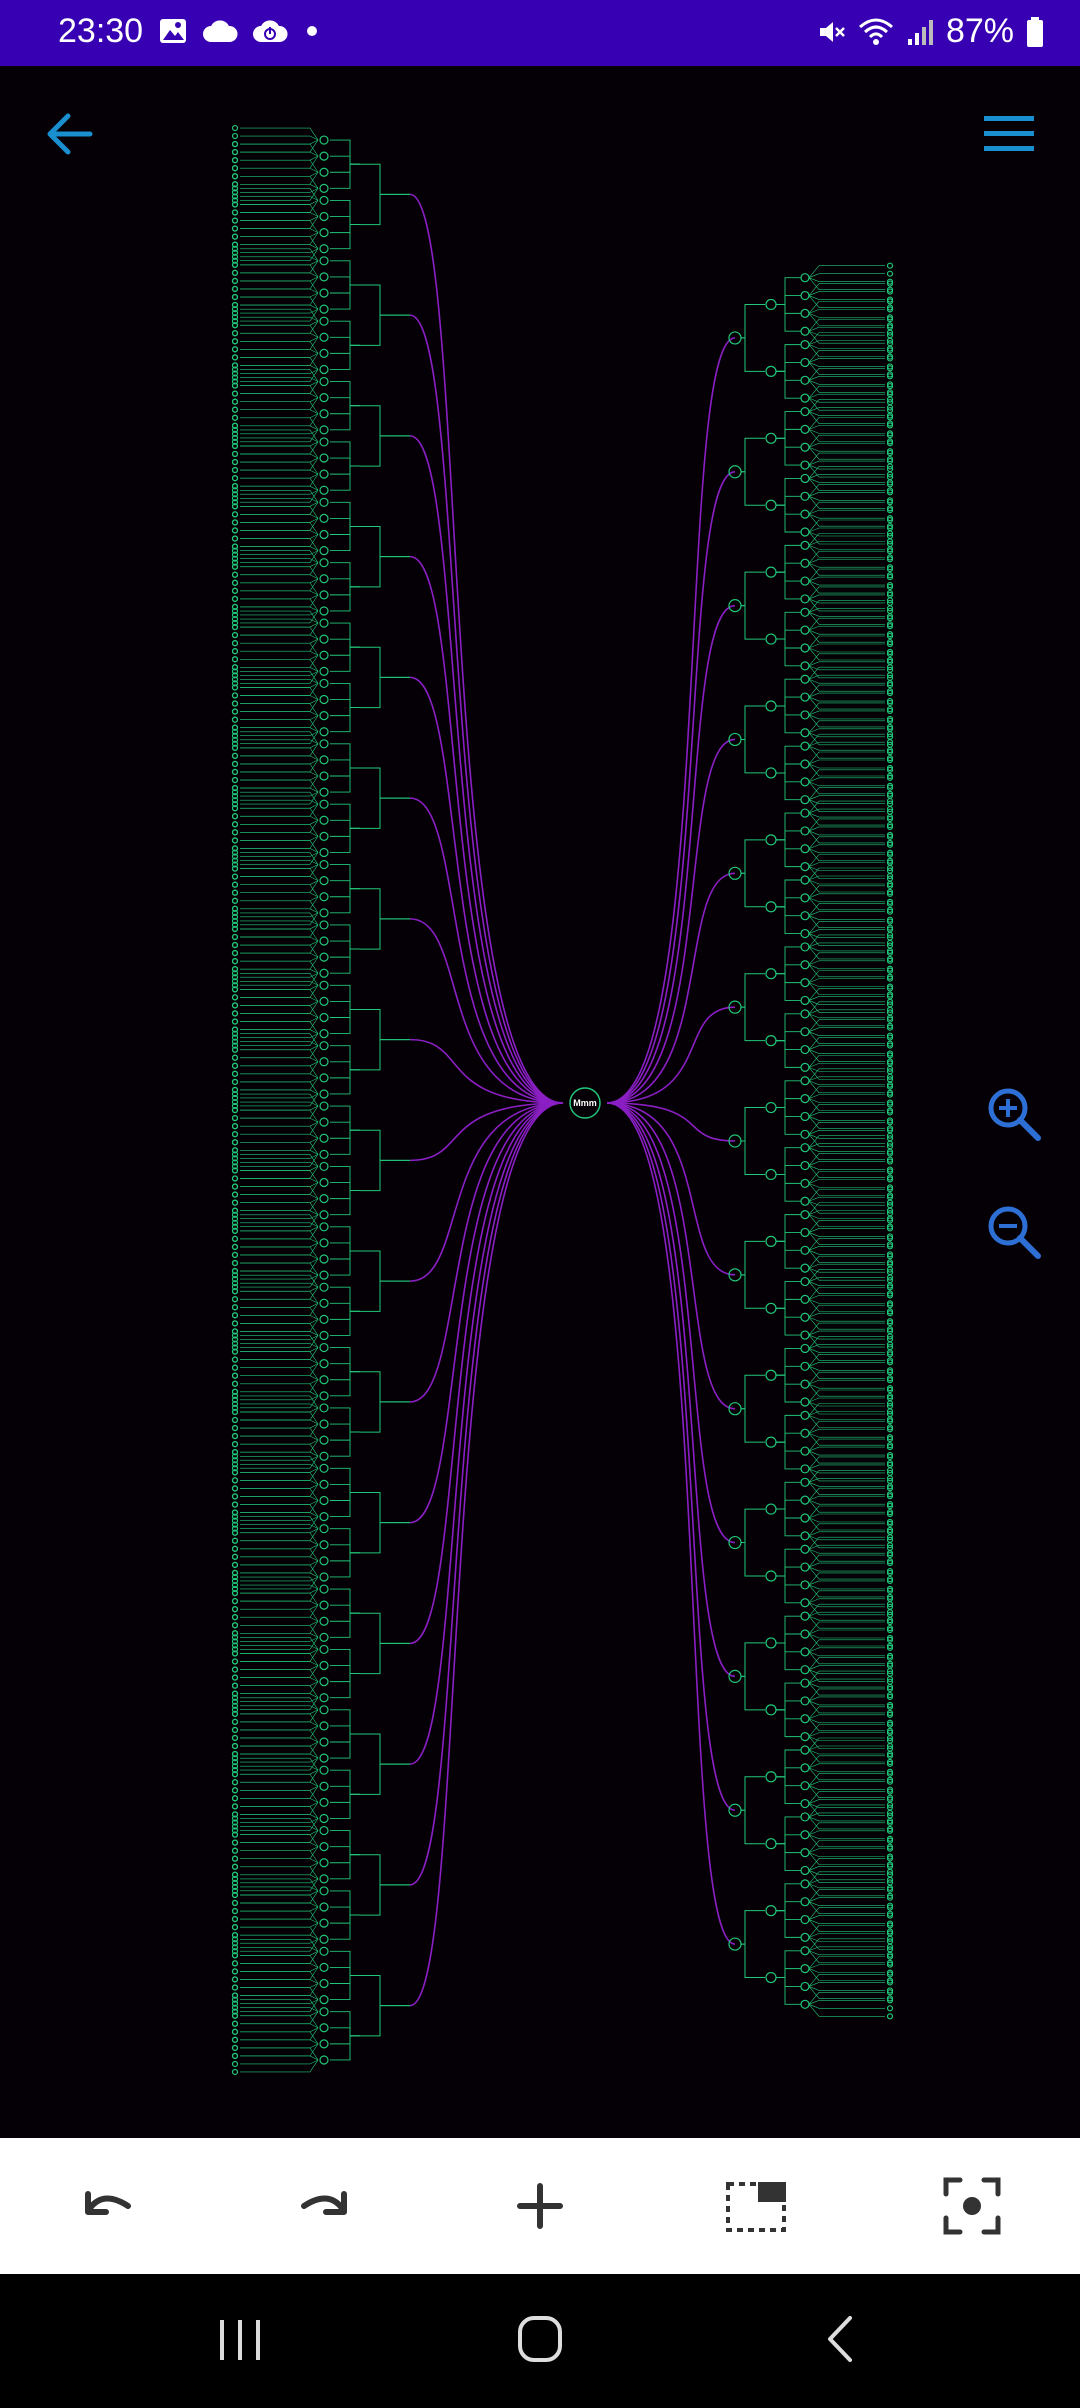 The height and width of the screenshot is (2408, 1080). What do you see at coordinates (108, 2206) in the screenshot?
I see `undo-button` at bounding box center [108, 2206].